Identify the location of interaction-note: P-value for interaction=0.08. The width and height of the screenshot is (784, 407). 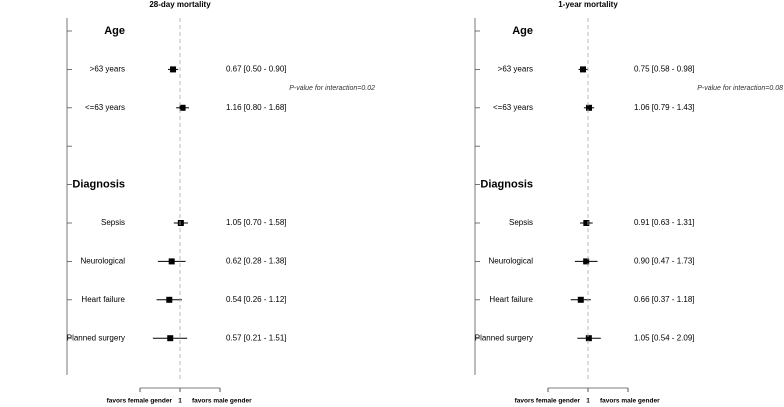
(740, 88).